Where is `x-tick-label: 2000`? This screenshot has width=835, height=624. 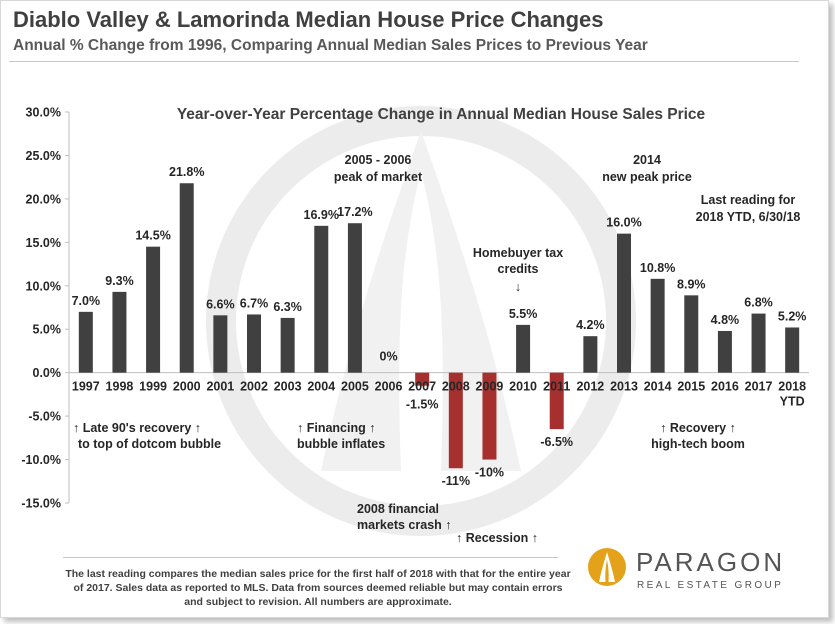
x-tick-label: 2000 is located at coordinates (187, 387).